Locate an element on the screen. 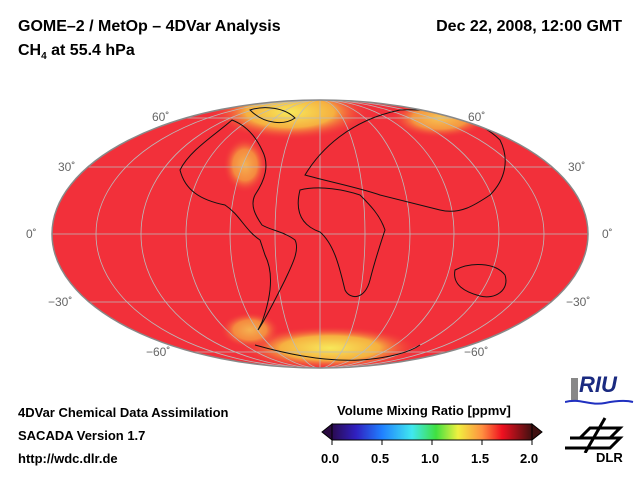 The image size is (640, 480). map-title: GOME–2 / MetOp – 4DVar Analysis is located at coordinates (149, 26).